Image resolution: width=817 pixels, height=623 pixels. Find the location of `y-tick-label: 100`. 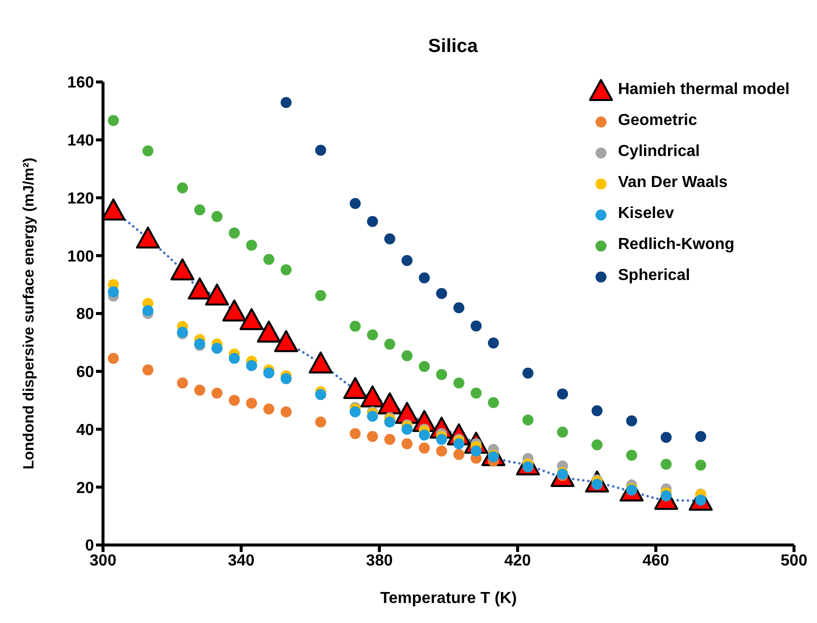

y-tick-label: 100 is located at coordinates (80, 257).